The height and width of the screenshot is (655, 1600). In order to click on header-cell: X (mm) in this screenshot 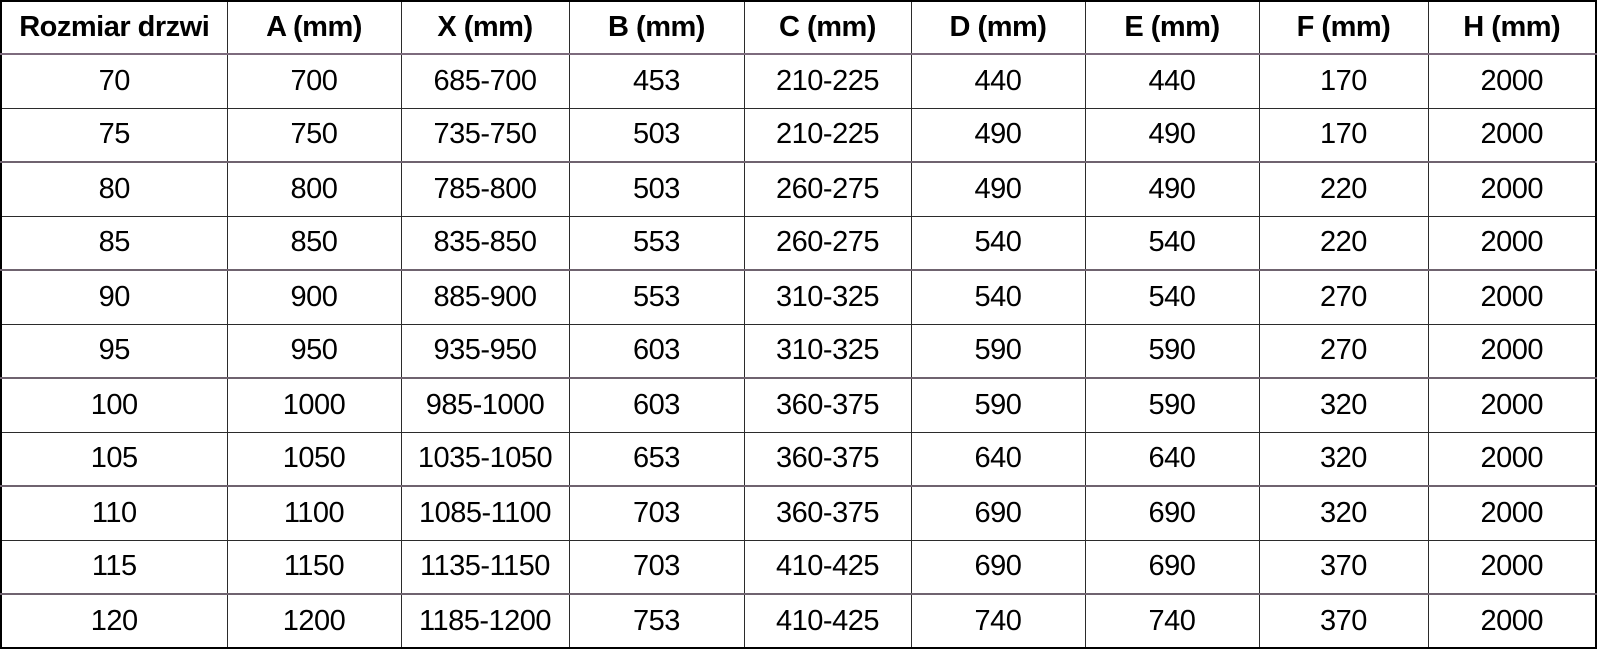, I will do `click(484, 27)`.